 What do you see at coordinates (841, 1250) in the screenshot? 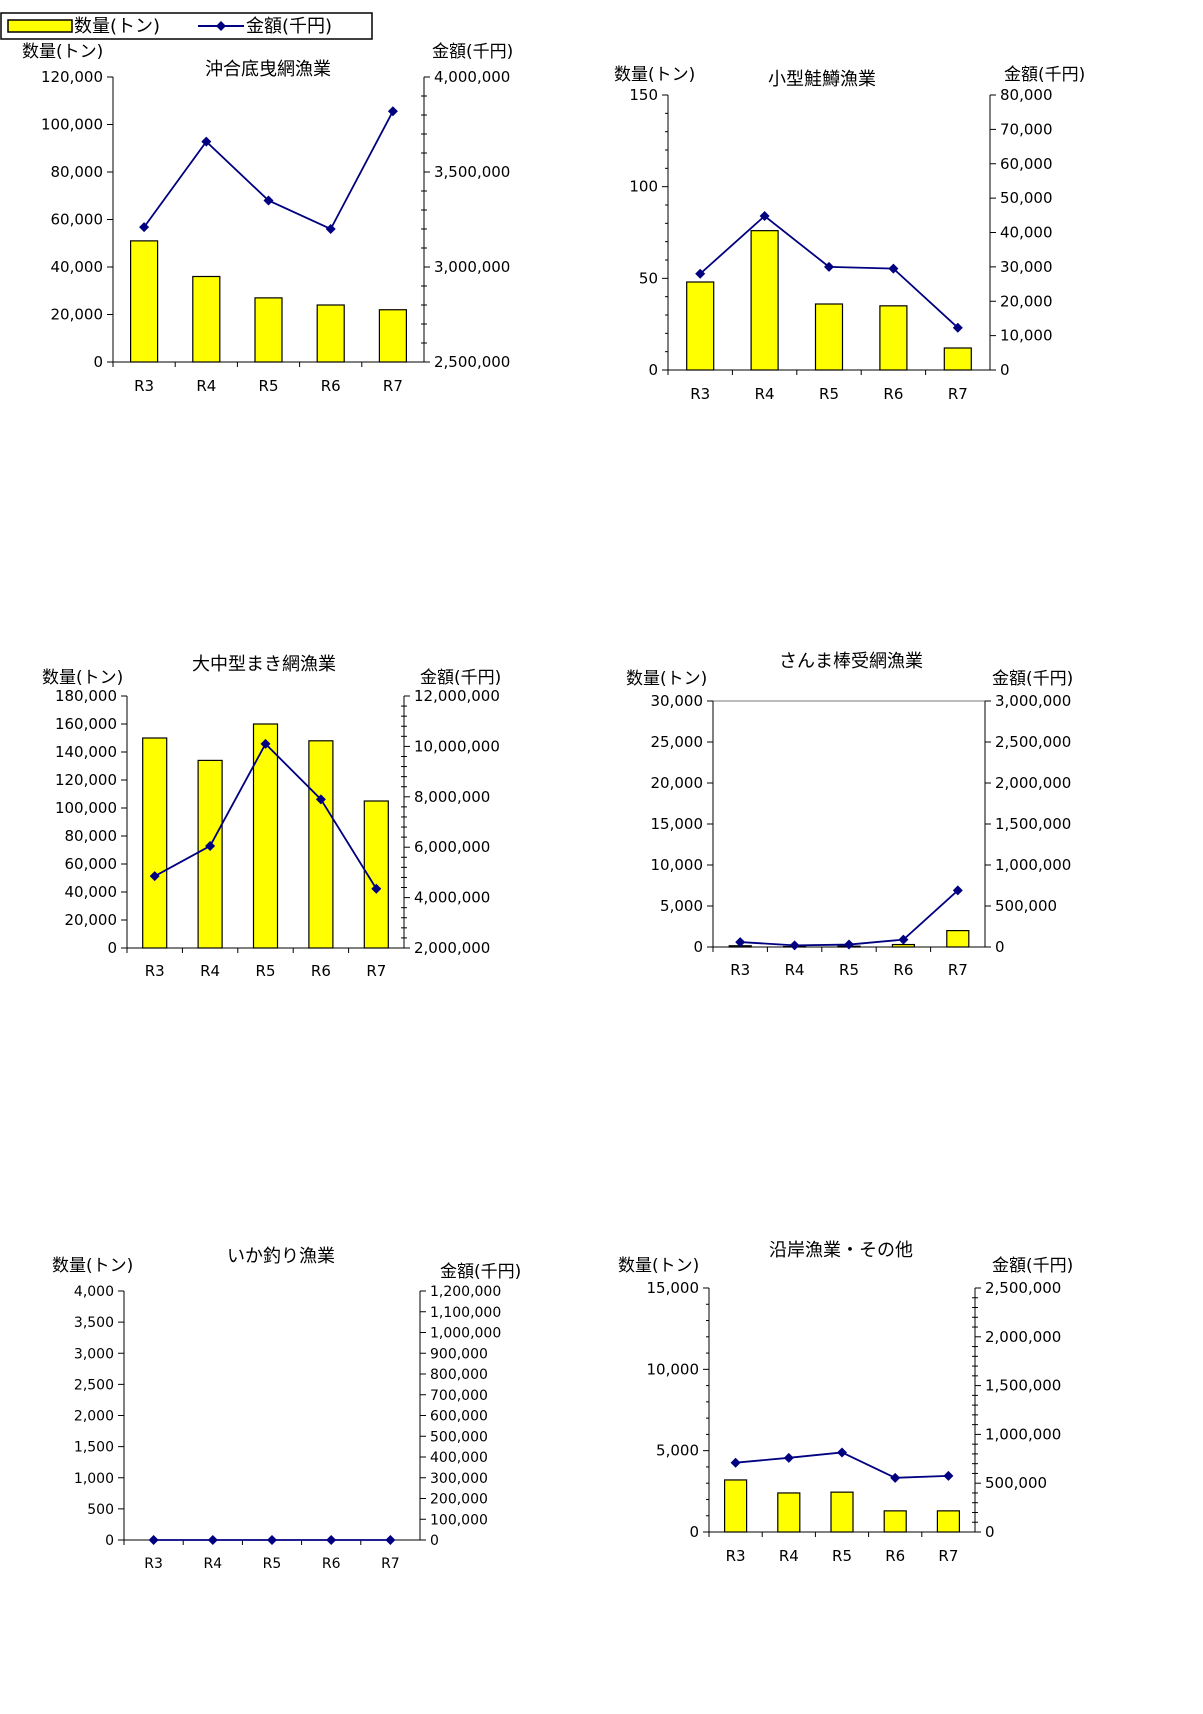
I see `chart-title: 沿岸漁業・その他` at bounding box center [841, 1250].